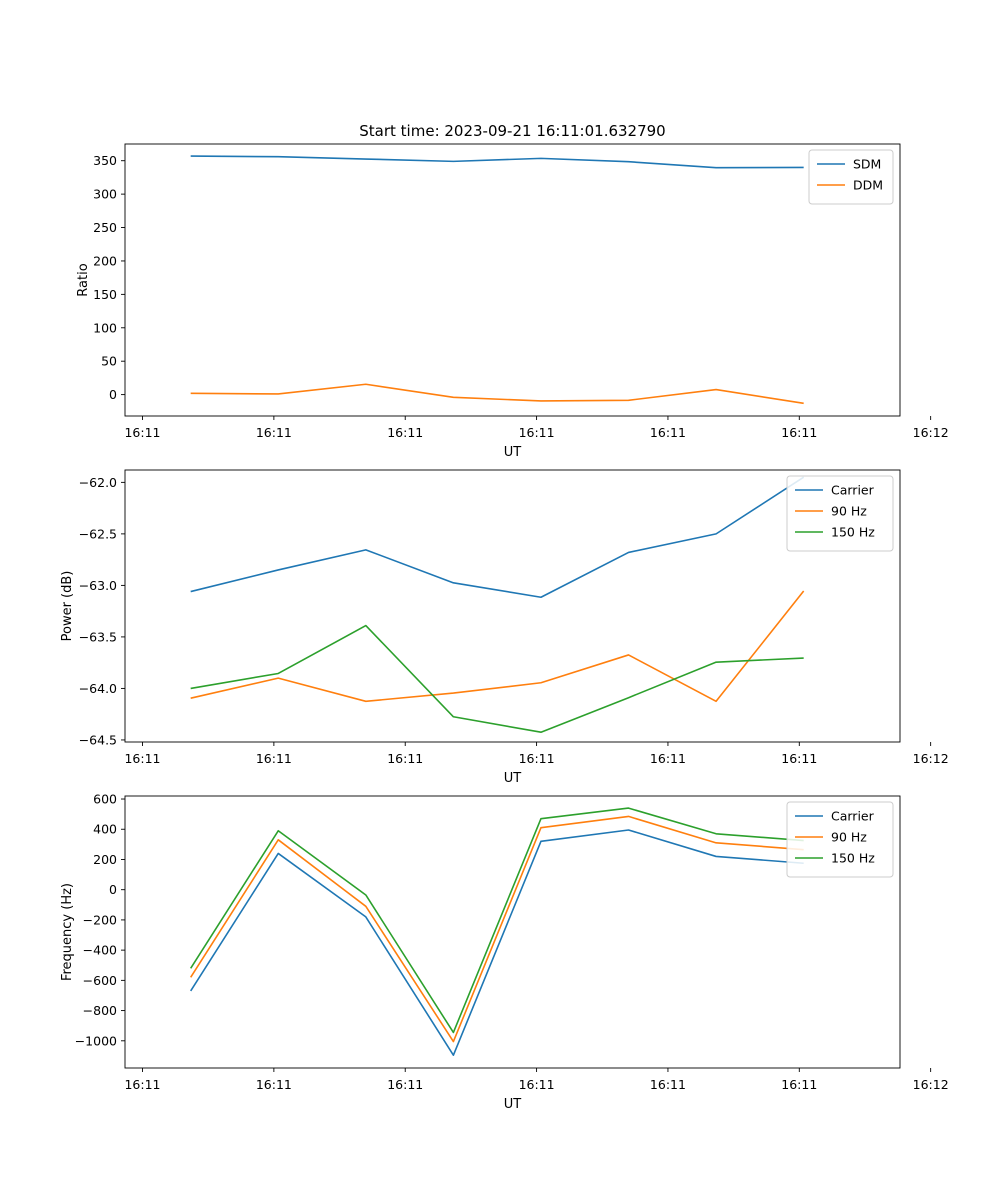 This screenshot has height=1200, width=1000. I want to click on y-tick-label: 100, so click(105, 327).